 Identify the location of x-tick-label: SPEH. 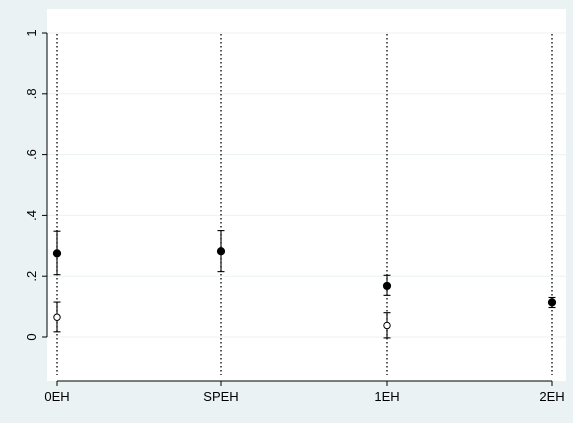
(220, 396).